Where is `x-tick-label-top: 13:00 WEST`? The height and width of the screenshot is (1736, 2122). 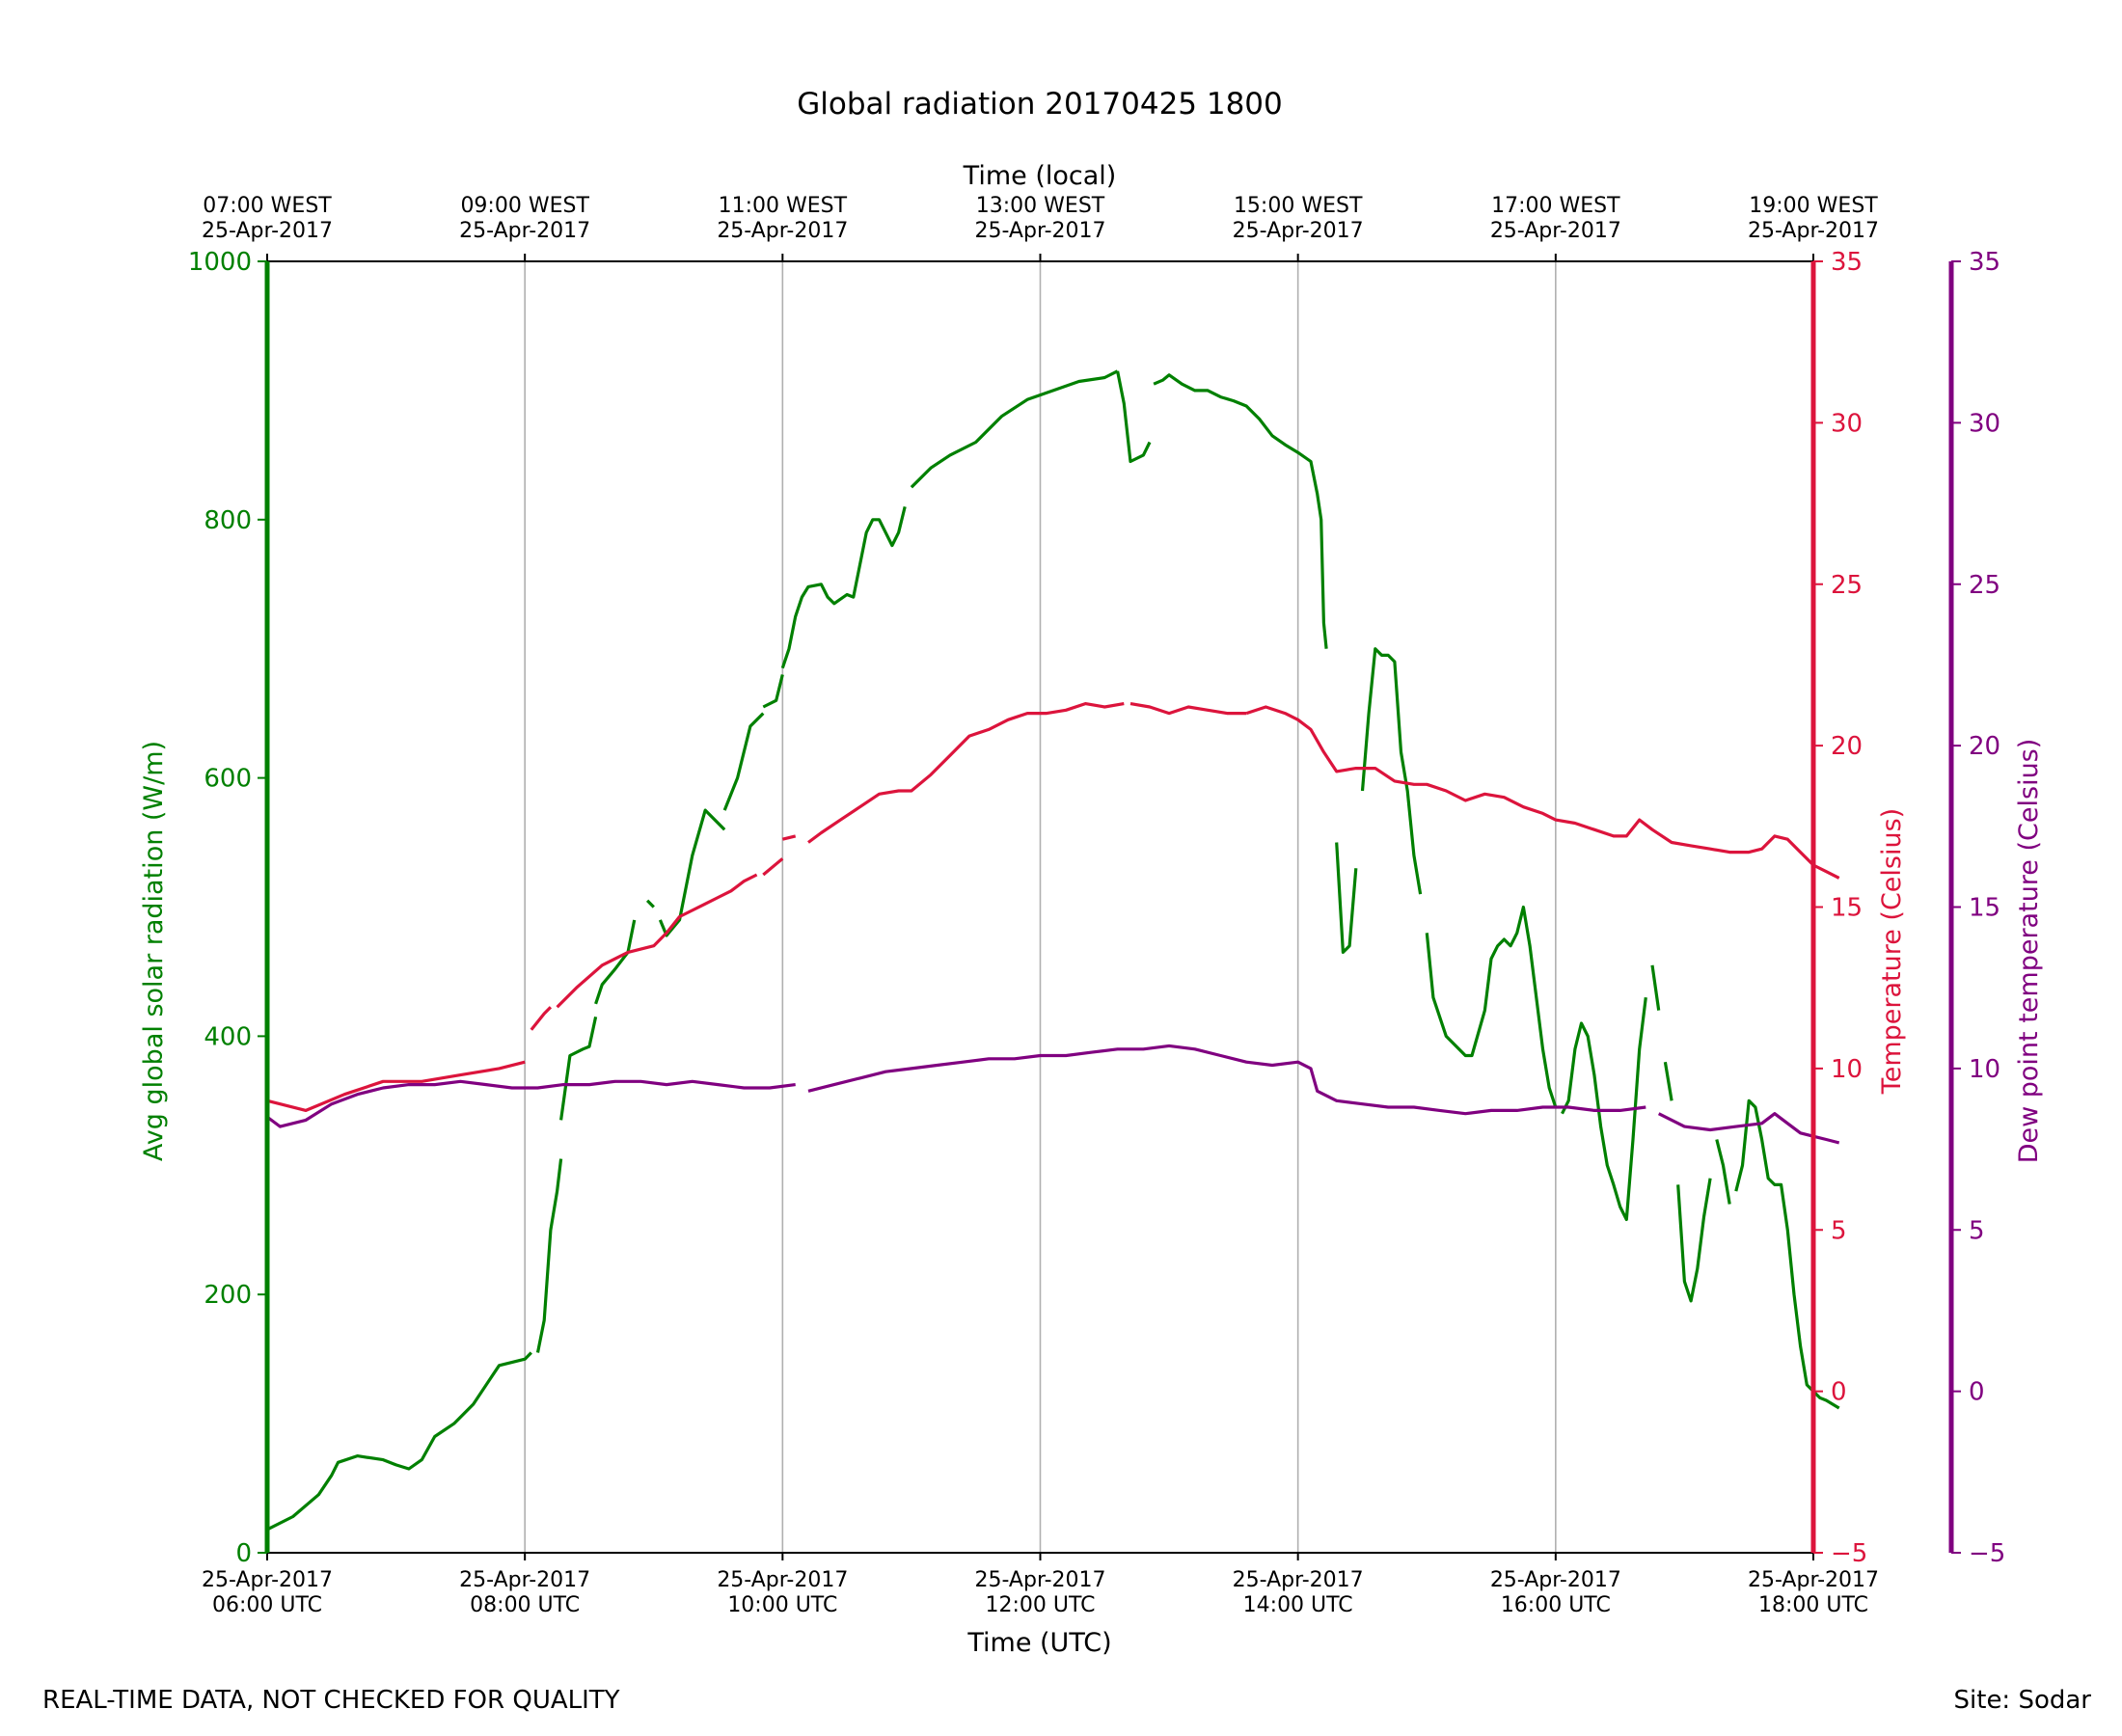
x-tick-label-top: 13:00 WEST is located at coordinates (1040, 206).